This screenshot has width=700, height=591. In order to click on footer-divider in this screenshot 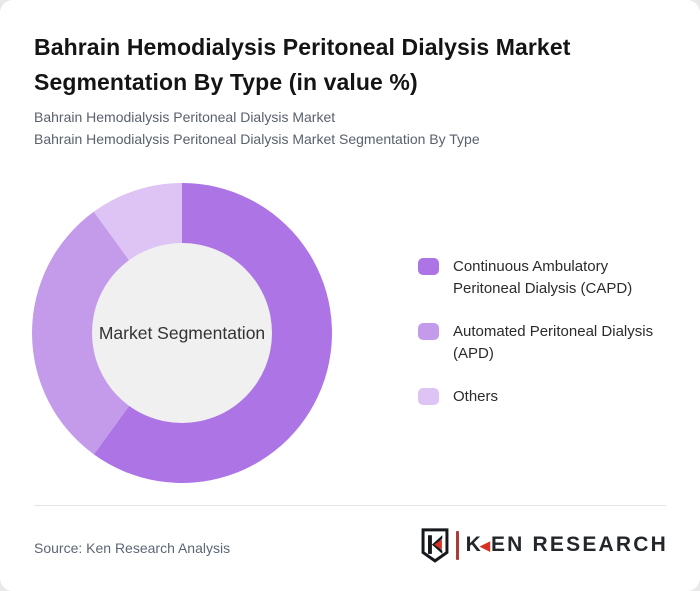, I will do `click(350, 505)`.